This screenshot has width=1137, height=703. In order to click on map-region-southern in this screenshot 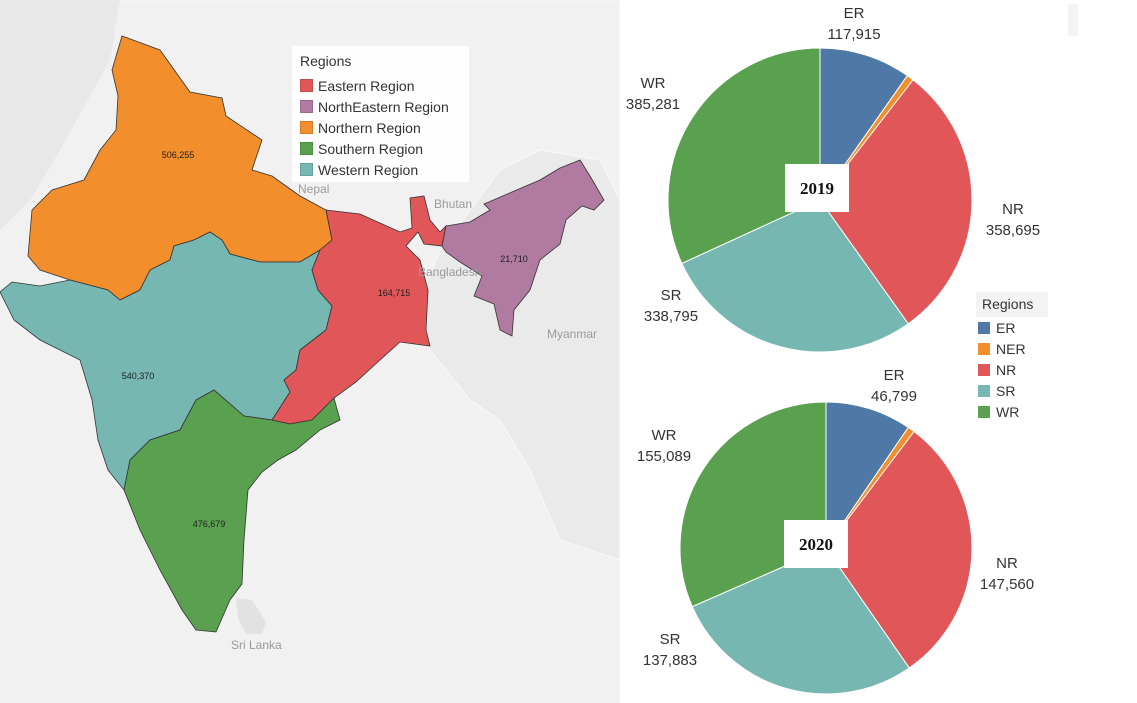, I will do `click(232, 511)`.